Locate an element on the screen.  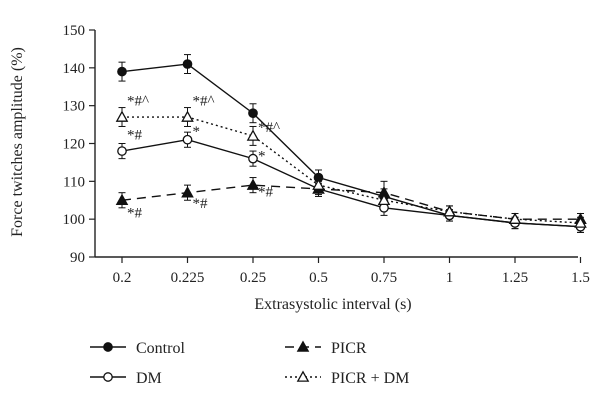
legend-item-picr-dm: PICR + DM is located at coordinates (347, 378).